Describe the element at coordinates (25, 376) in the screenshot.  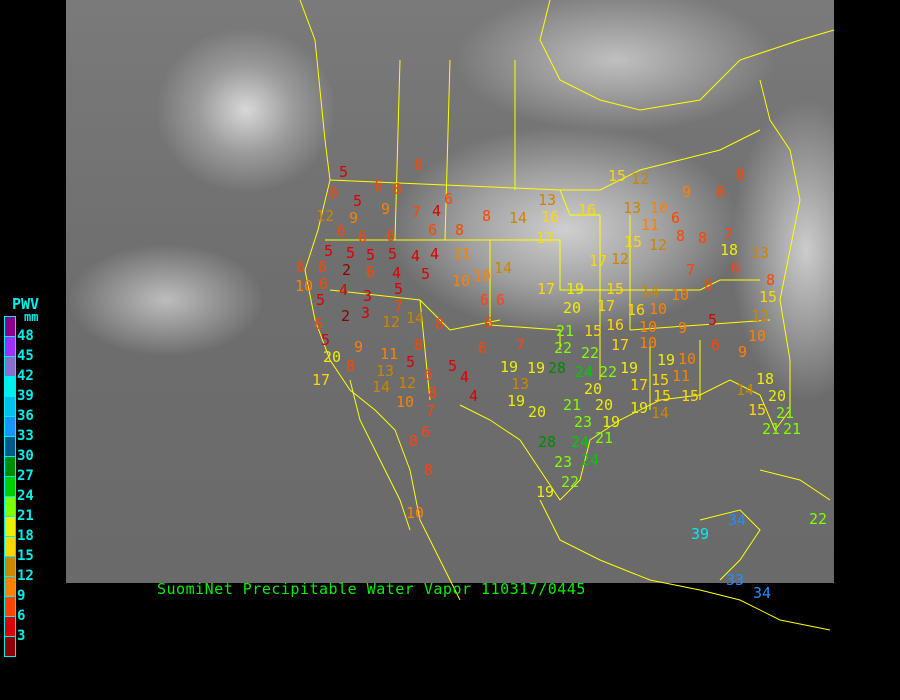
I see `legend-label: 42` at that location.